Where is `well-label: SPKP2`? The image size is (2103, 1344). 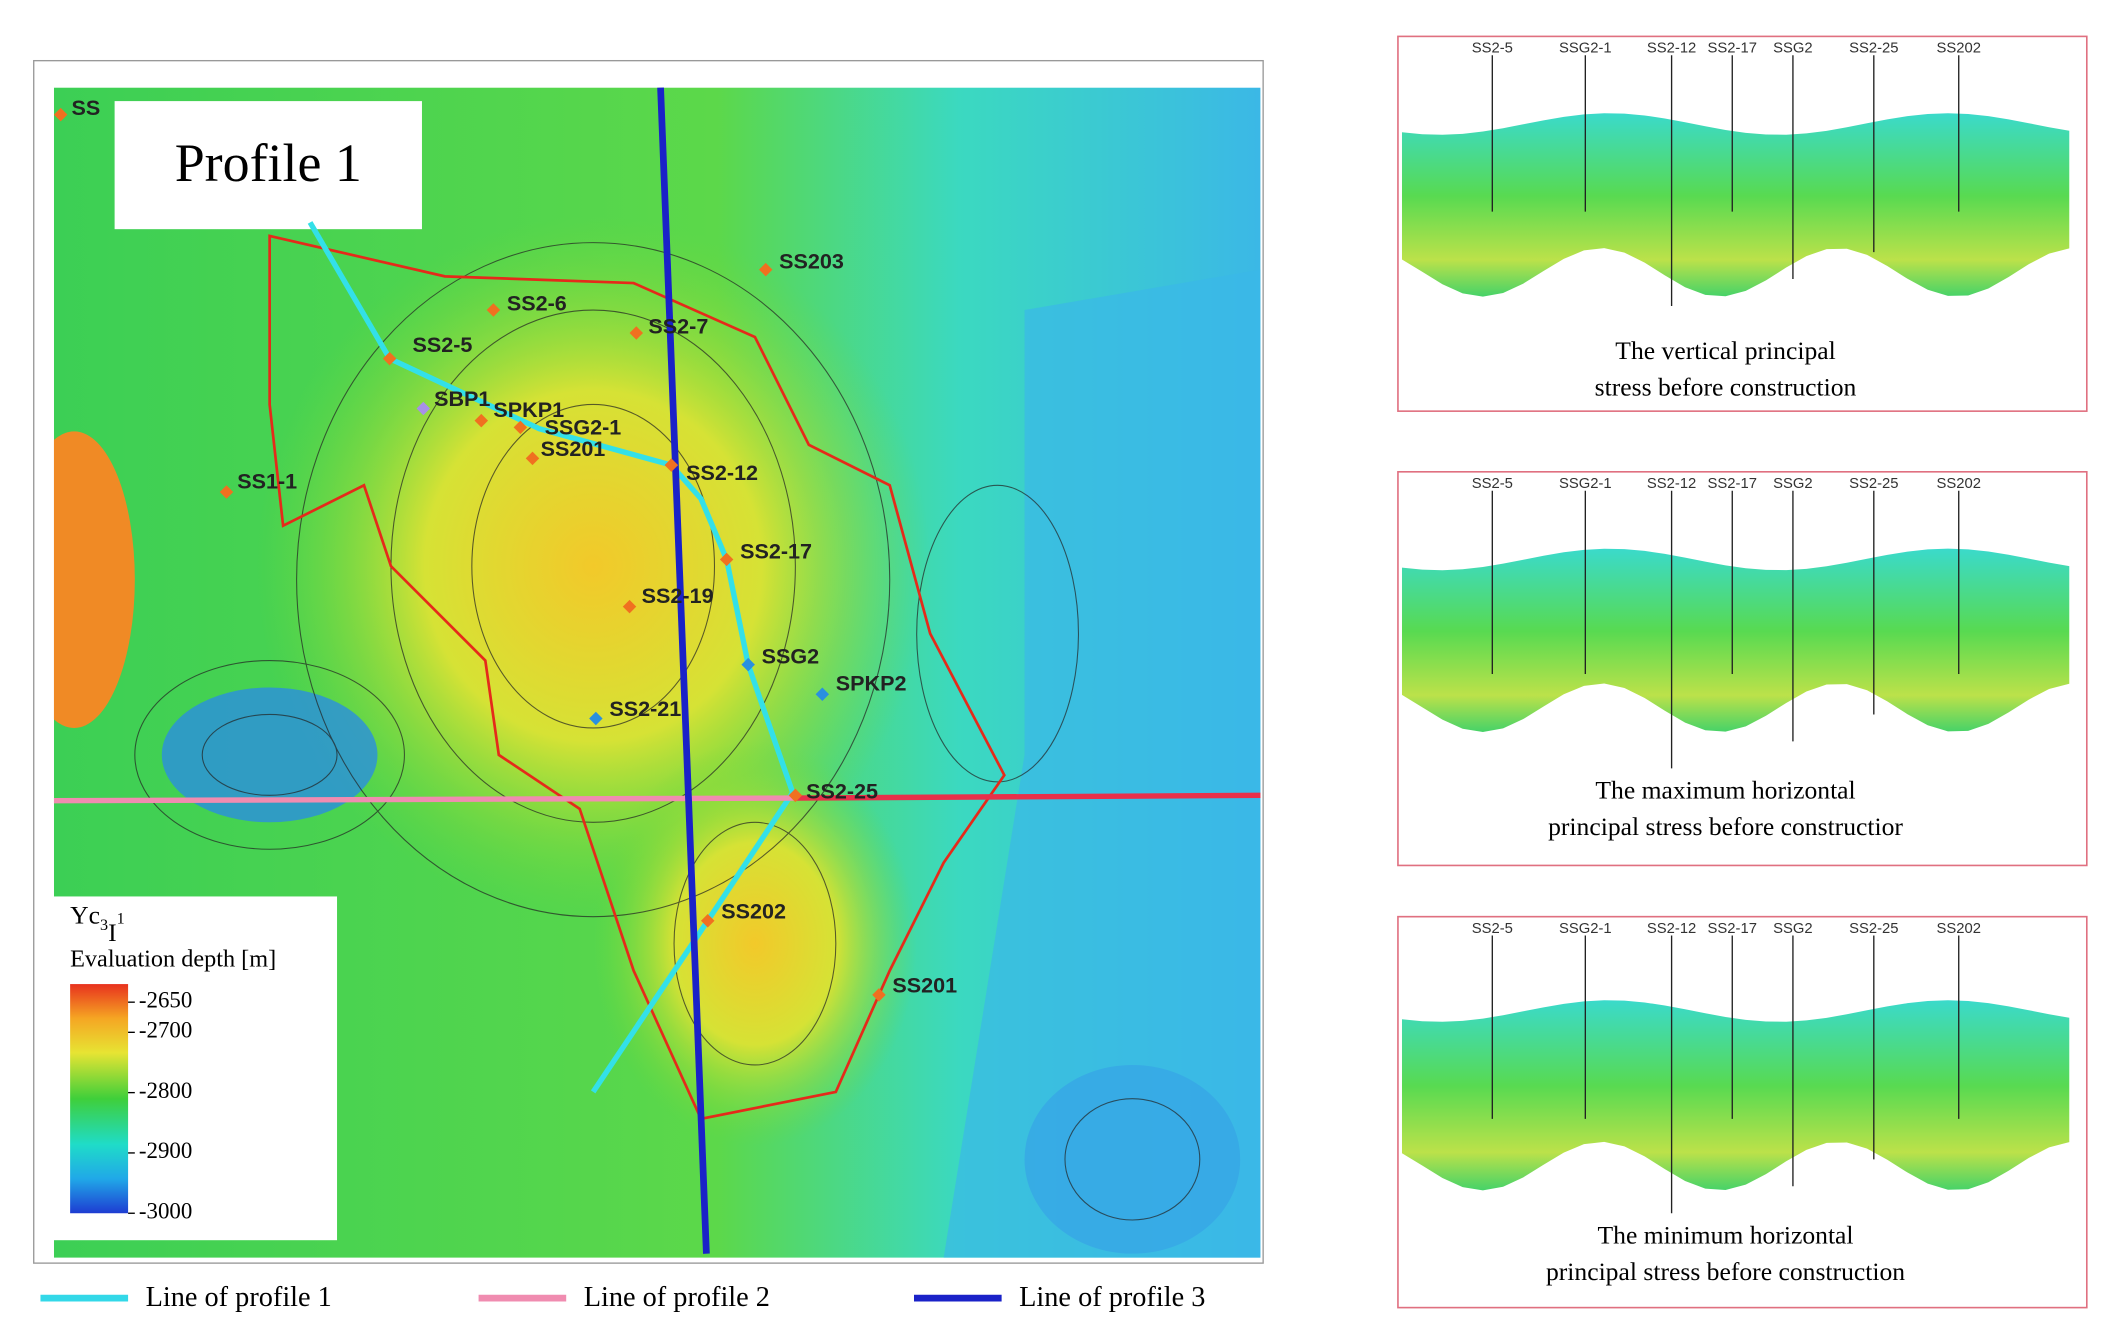 well-label: SPKP2 is located at coordinates (871, 682).